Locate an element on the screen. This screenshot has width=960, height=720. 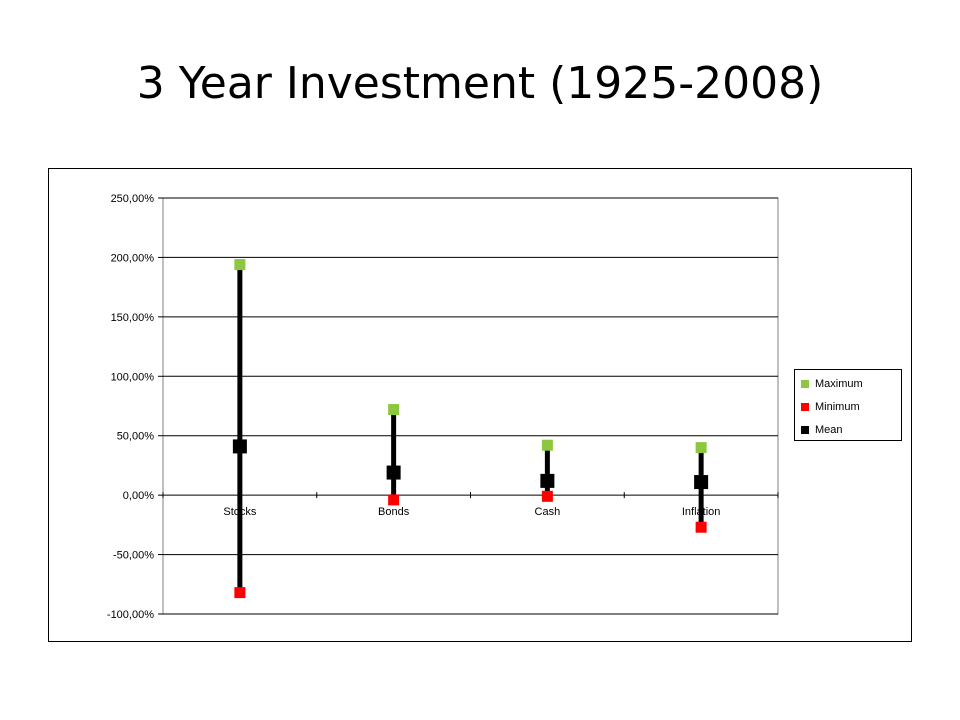
legend-item-minimum: Minimum is located at coordinates (830, 407).